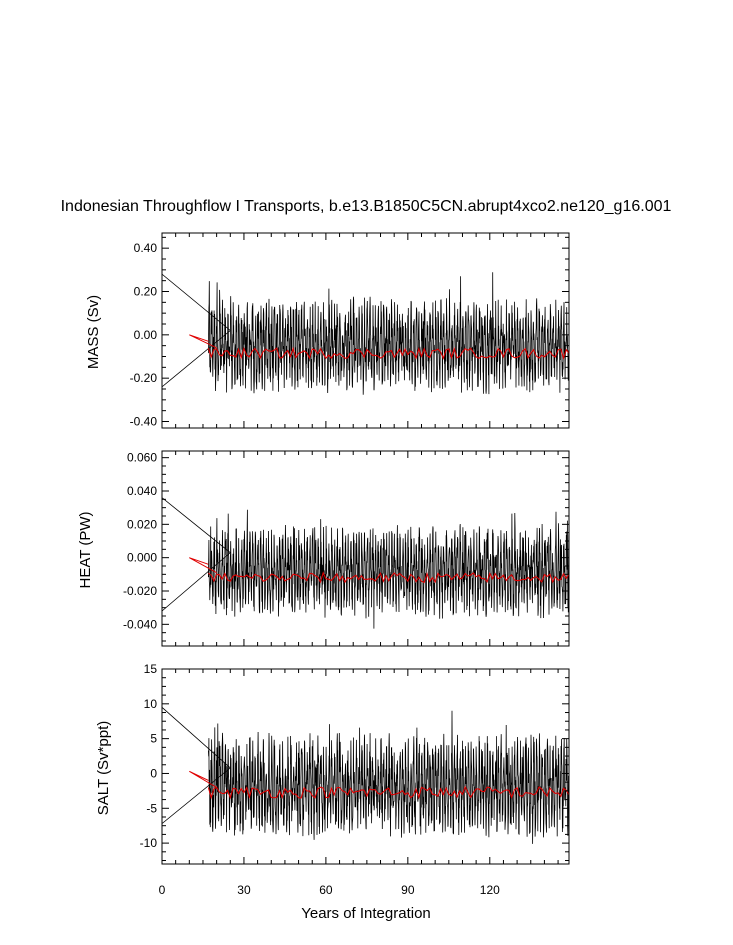 This screenshot has height=945, width=733. Describe the element at coordinates (153, 739) in the screenshot. I see `salt-ytick-label: 5` at that location.